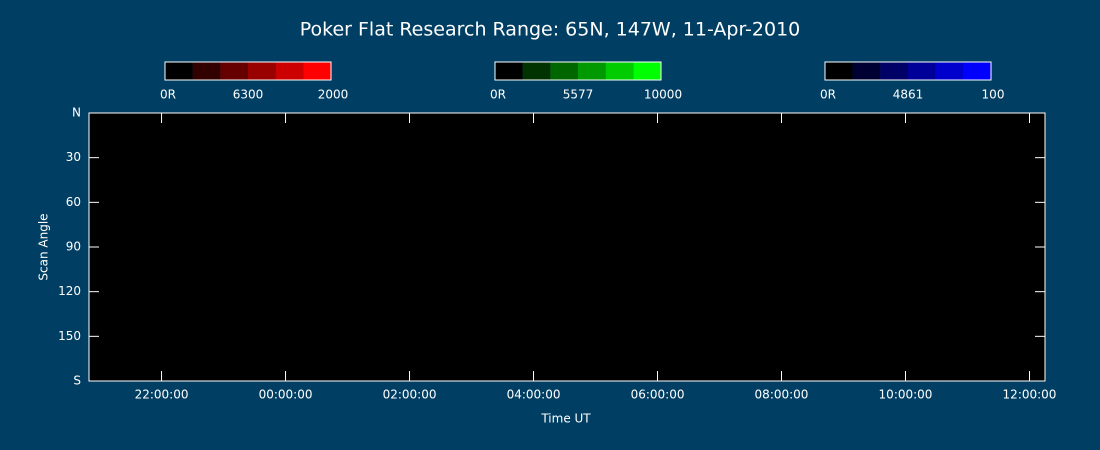 This screenshot has height=450, width=1100. What do you see at coordinates (993, 95) in the screenshot?
I see `colorbar-max-label: 100` at bounding box center [993, 95].